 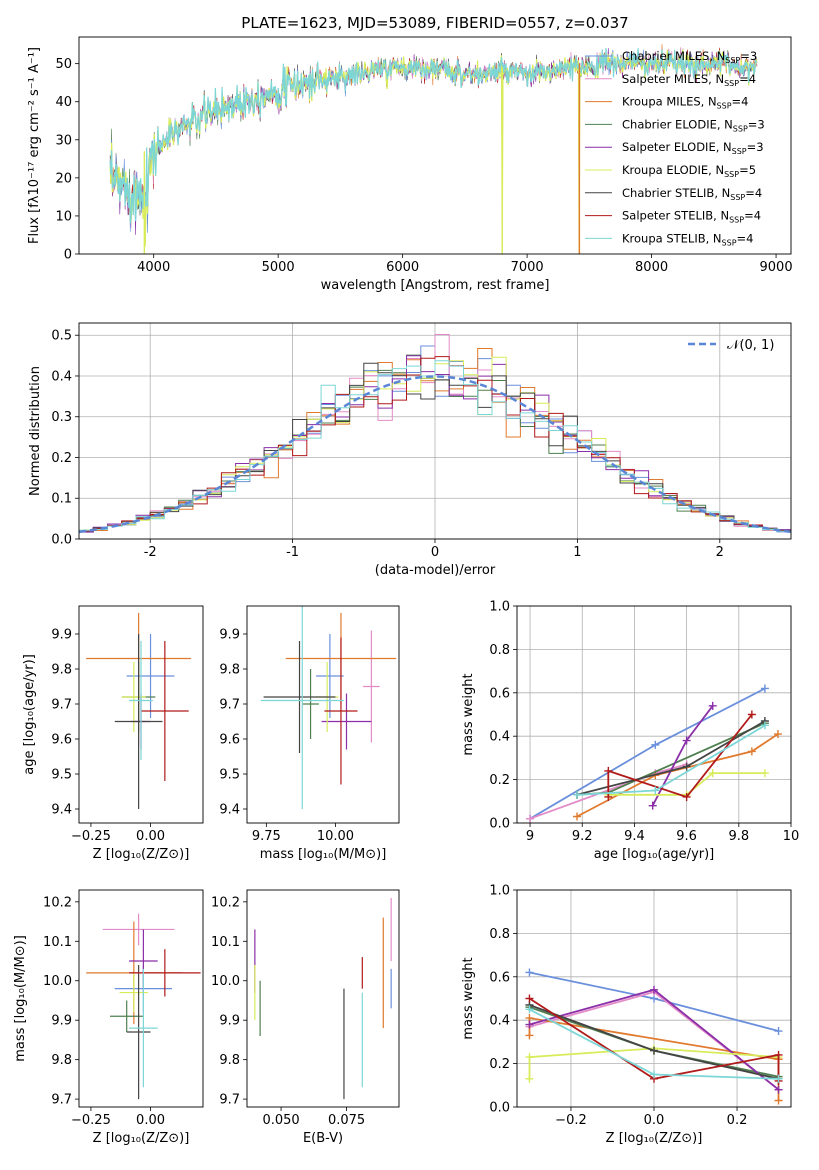 I want to click on axes-mass_vs_ebv: 0.050 0.075 9.7 9.8 9.9 10.0 10.1 10.2 E(B-V), so click(x=305, y=1017).